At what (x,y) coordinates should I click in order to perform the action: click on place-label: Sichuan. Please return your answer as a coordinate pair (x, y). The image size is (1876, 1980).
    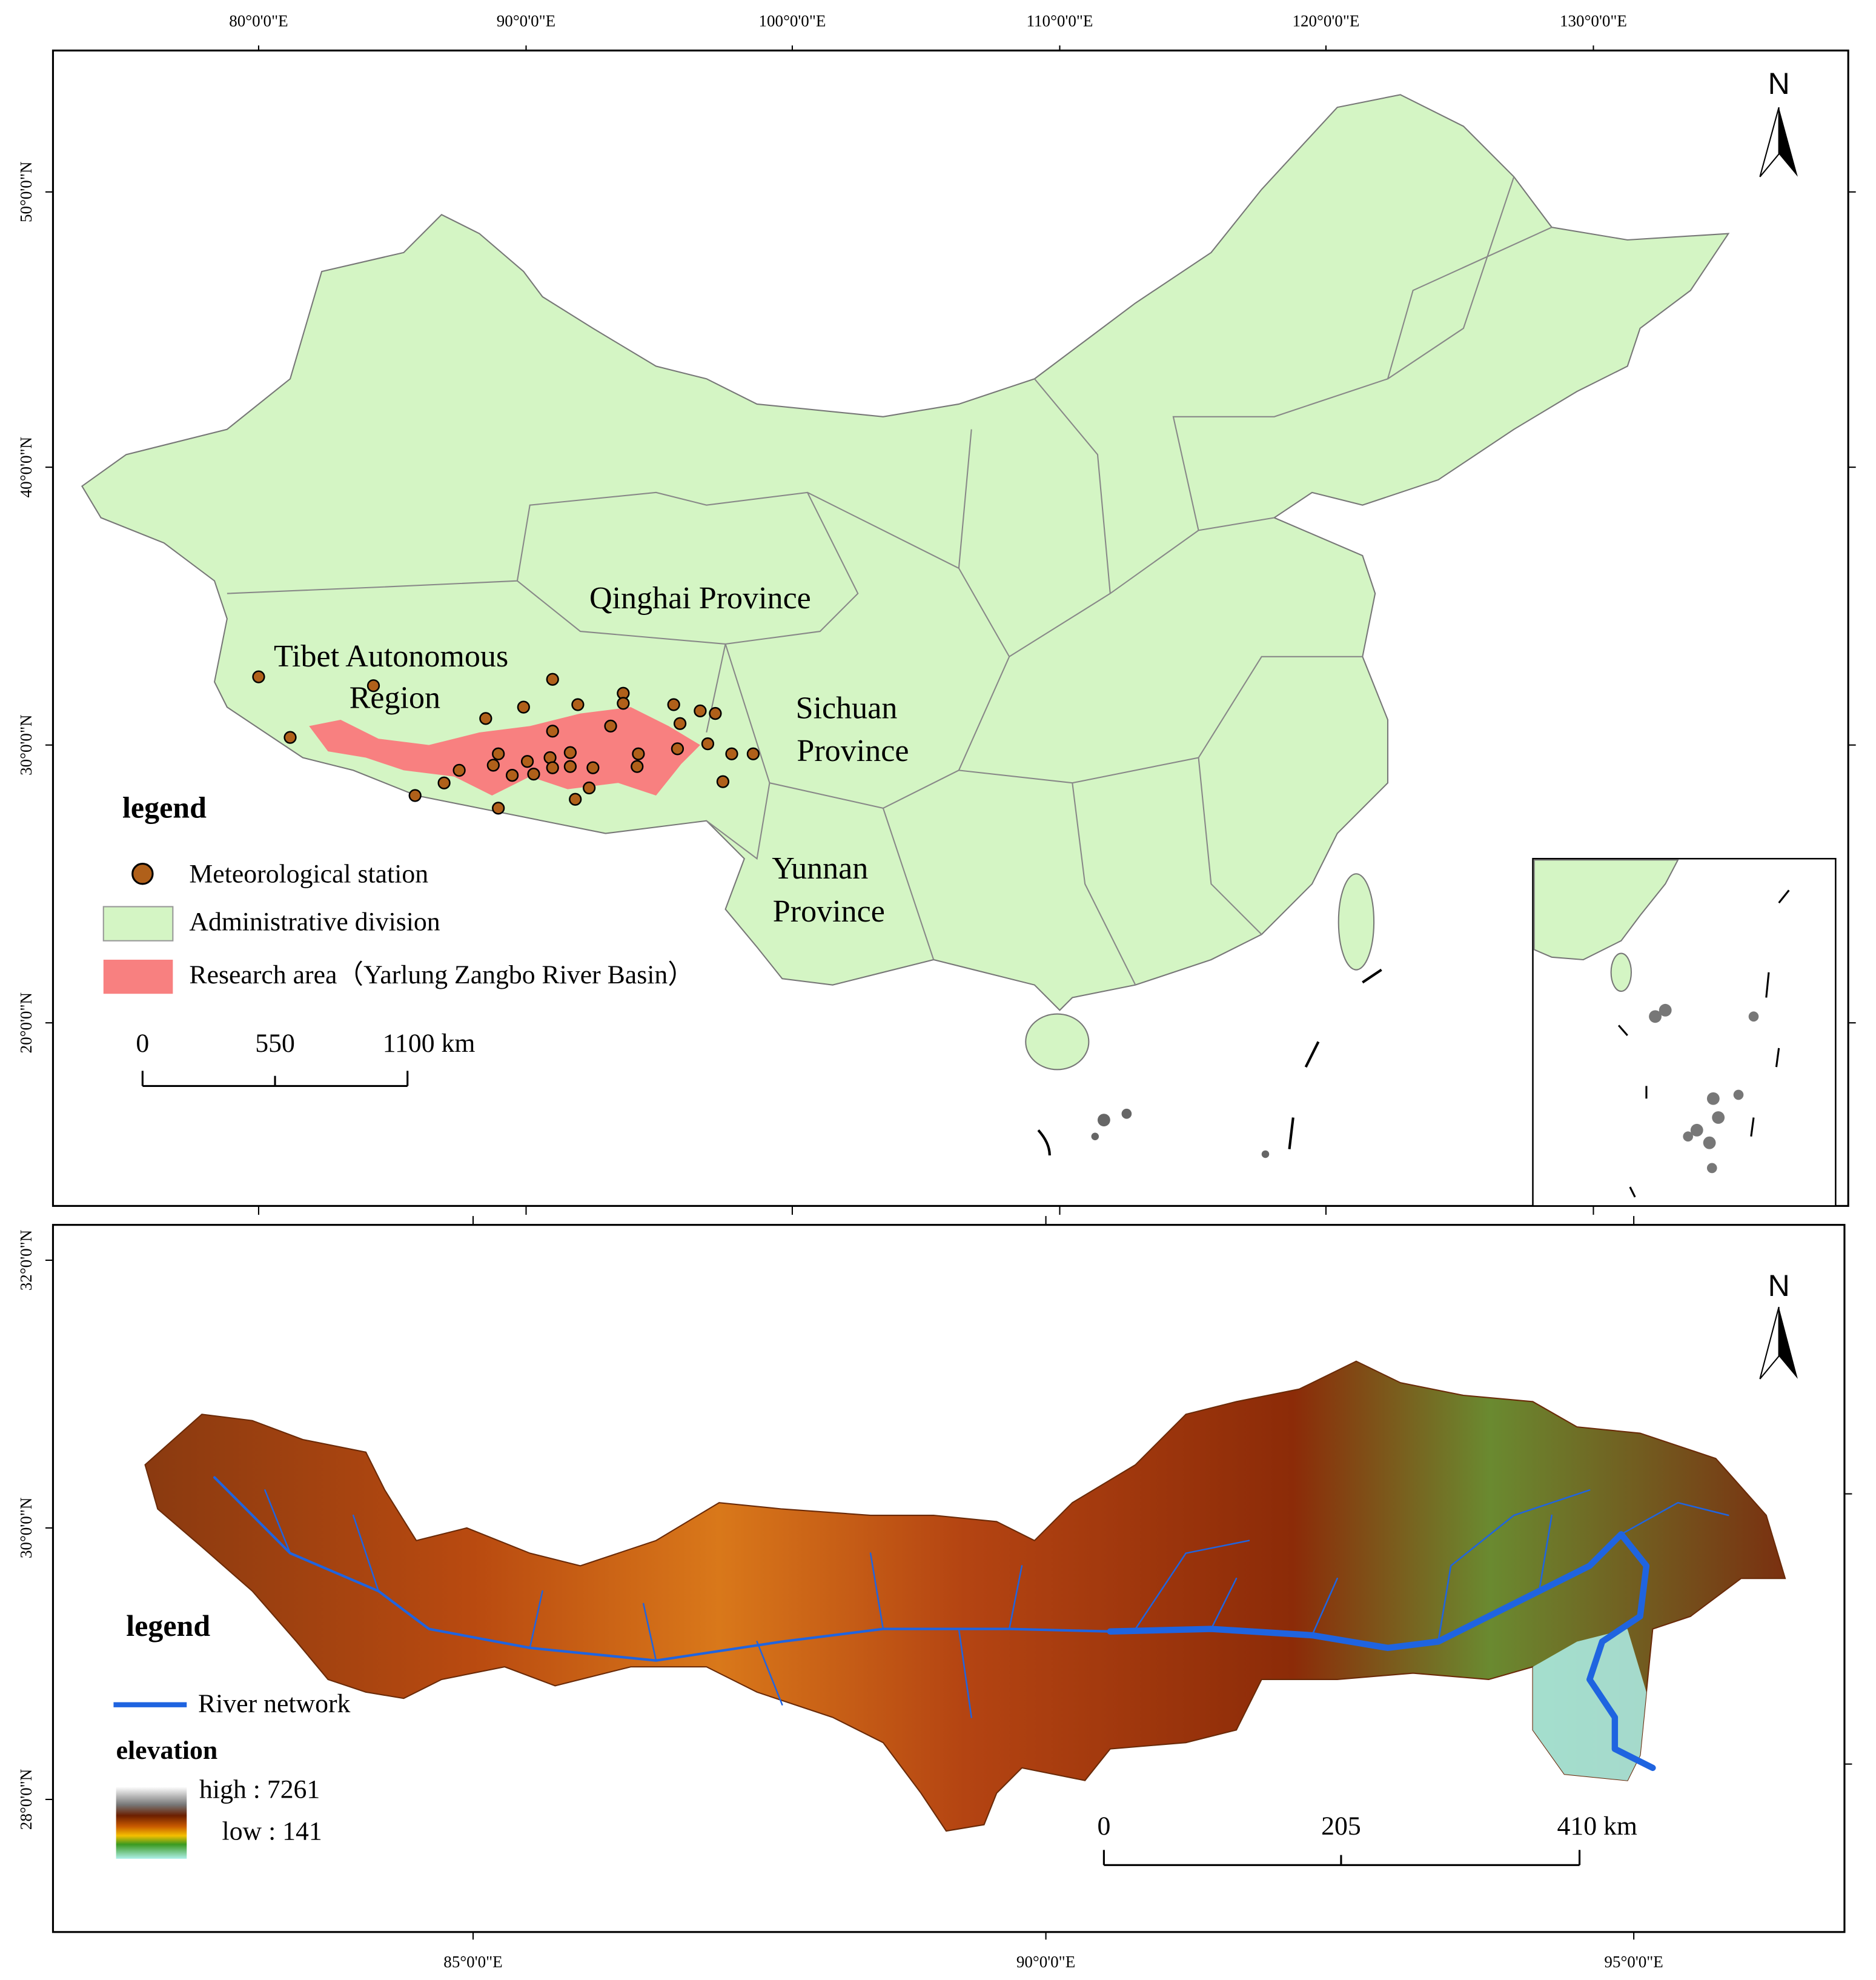
    Looking at the image, I should click on (847, 708).